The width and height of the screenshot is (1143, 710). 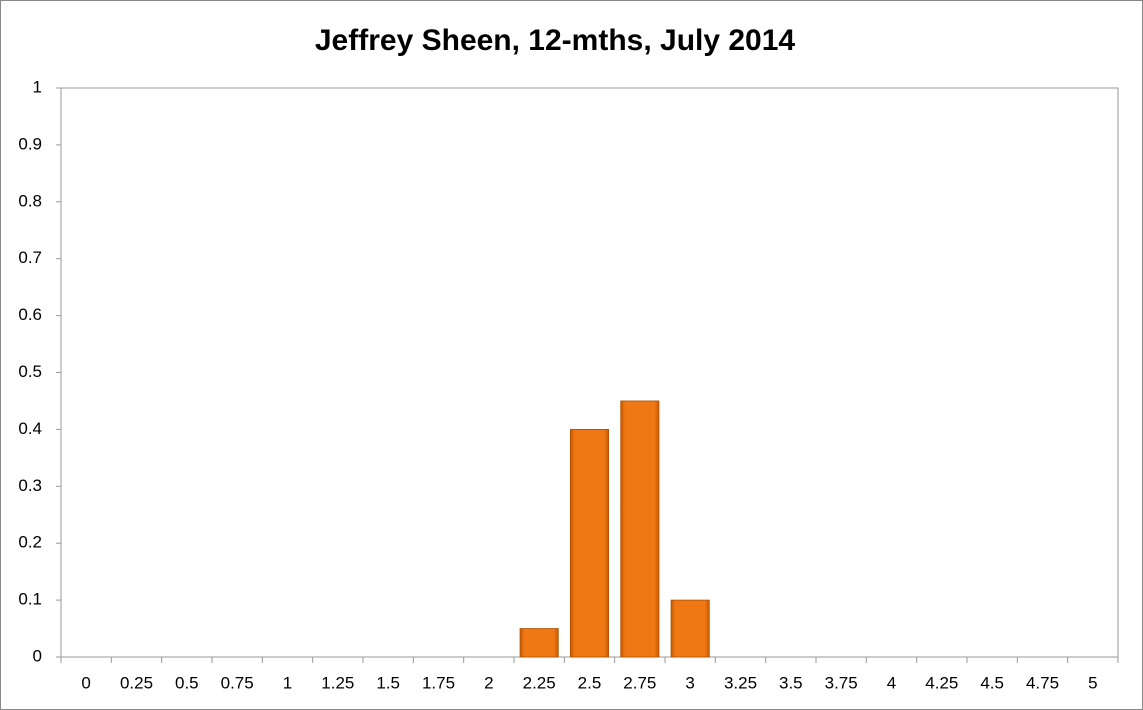 What do you see at coordinates (555, 40) in the screenshot?
I see `chart-title: Jeffrey Sheen, 12-mths, July 2014` at bounding box center [555, 40].